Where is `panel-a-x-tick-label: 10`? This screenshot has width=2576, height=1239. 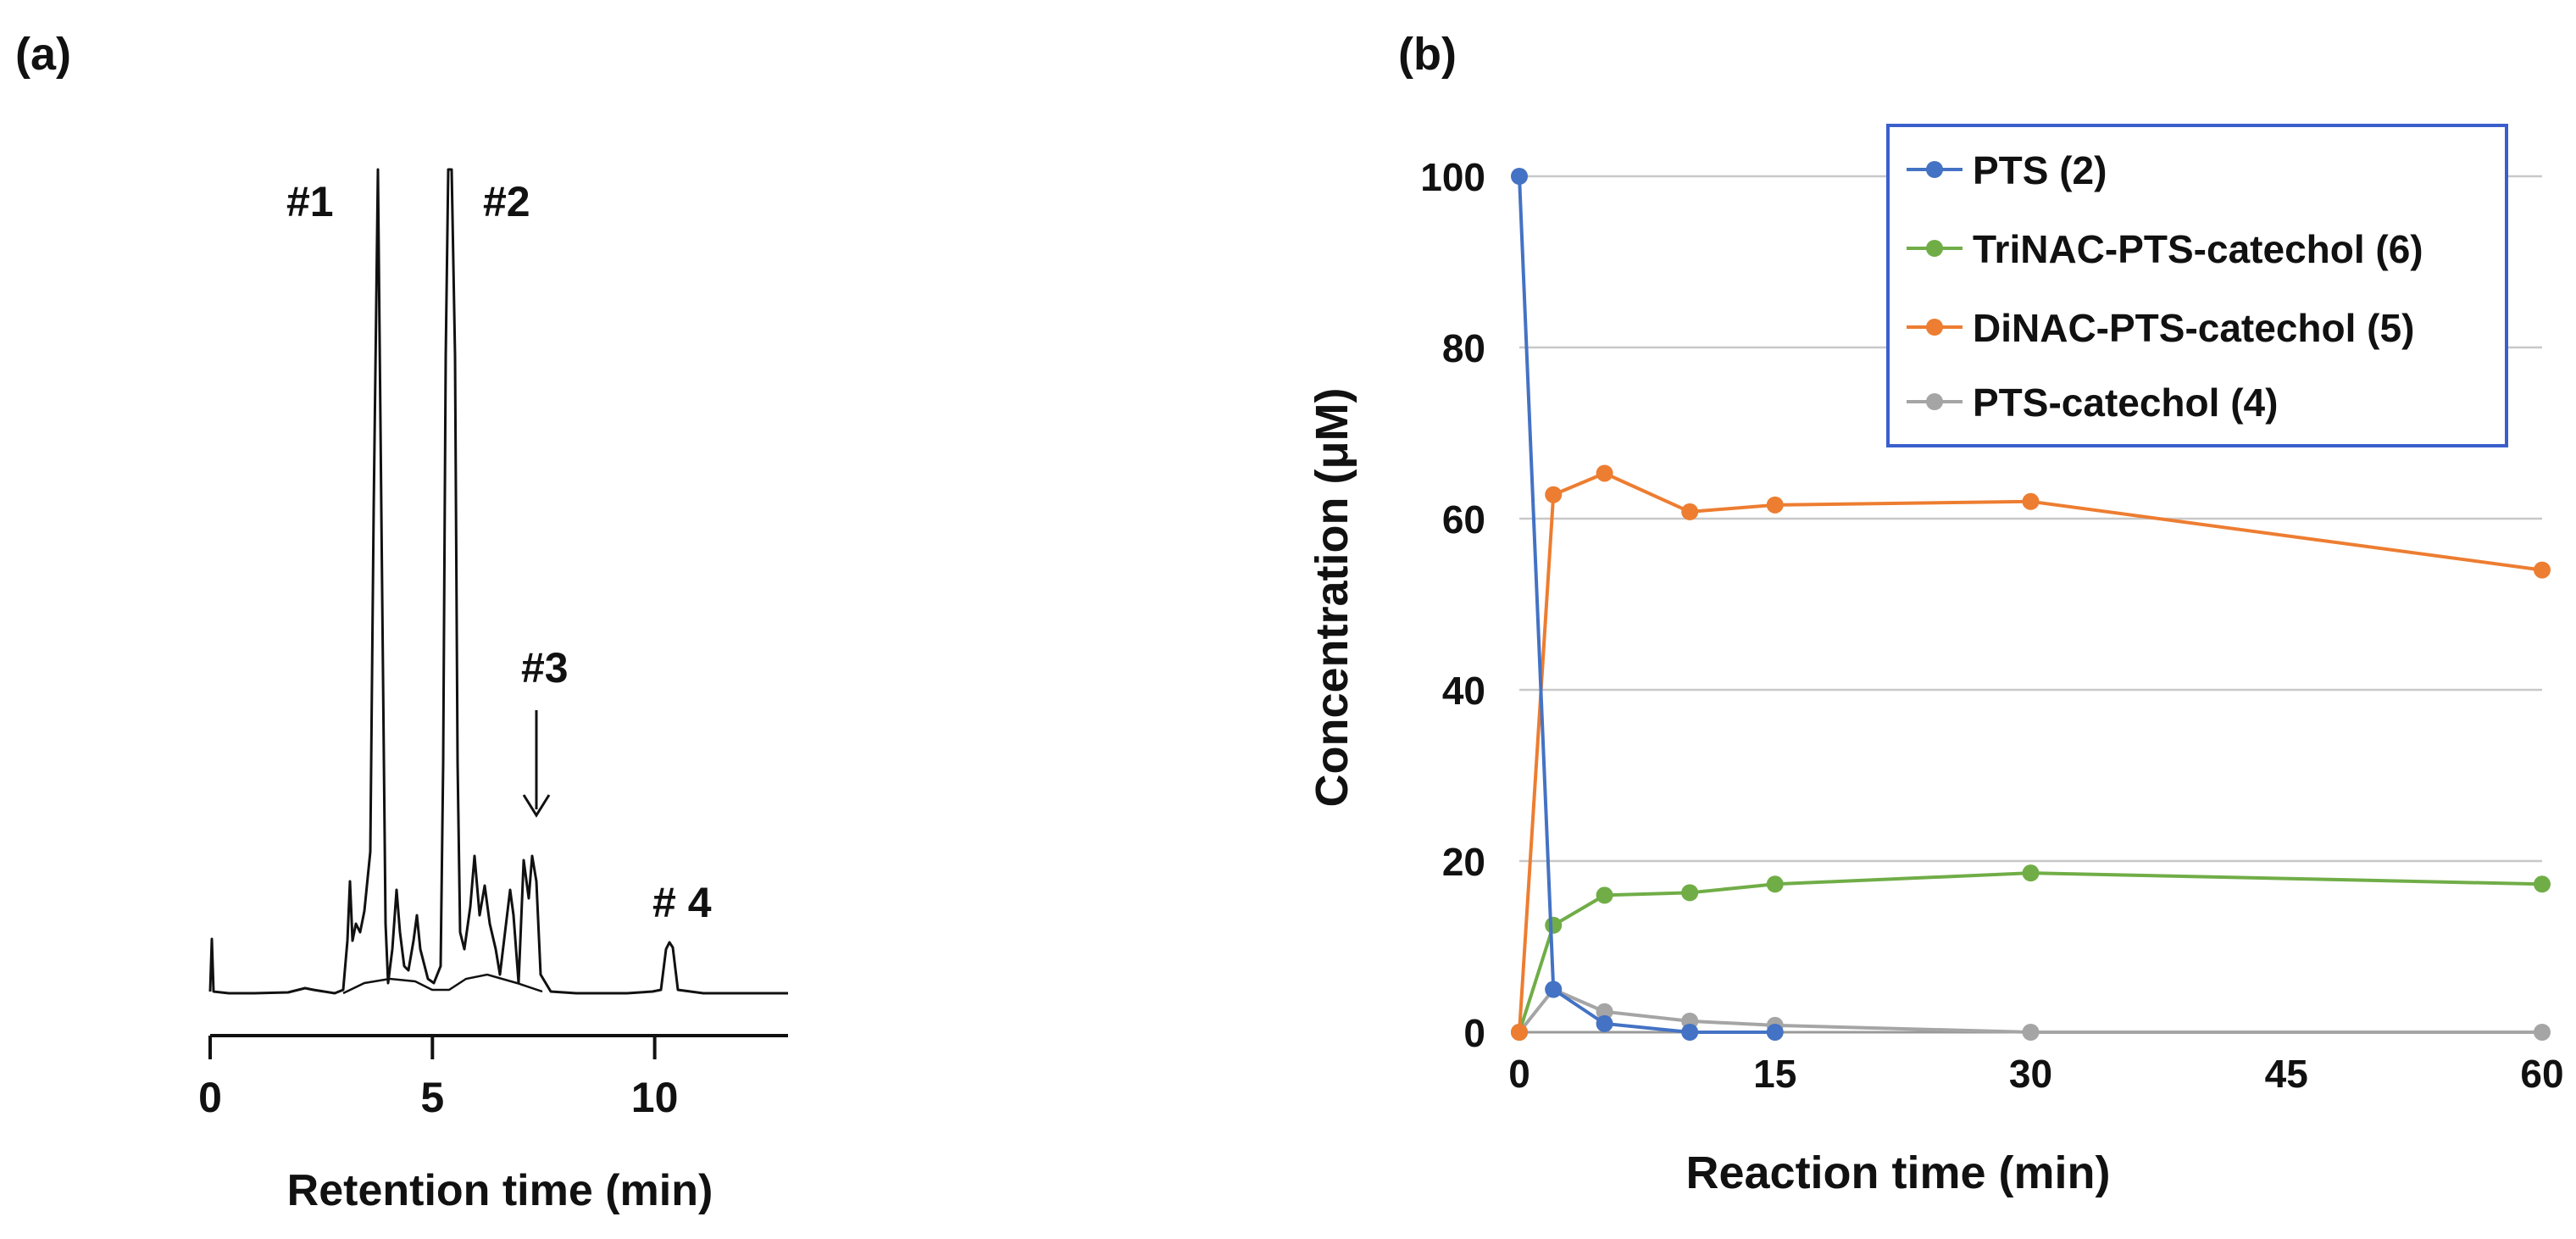
panel-a-x-tick-label: 10 is located at coordinates (655, 1098).